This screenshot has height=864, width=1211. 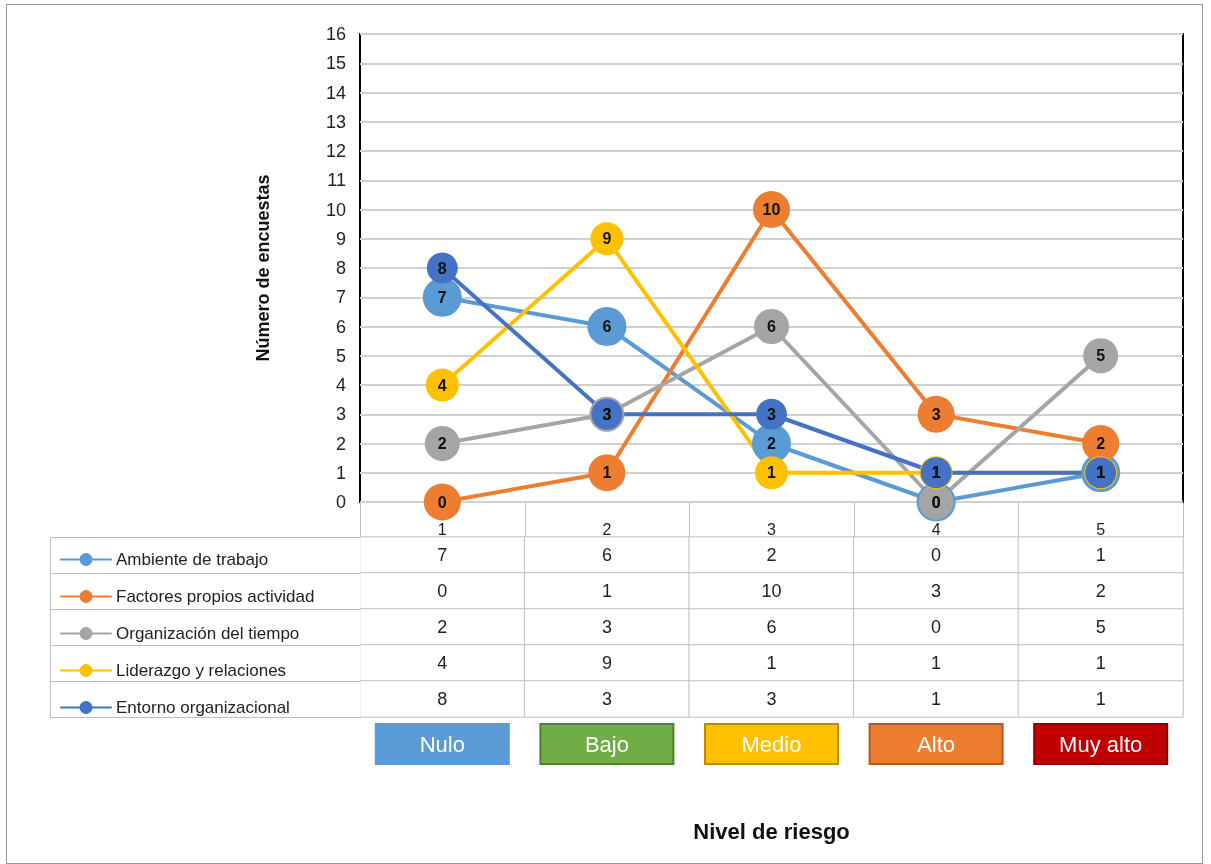 What do you see at coordinates (335, 63) in the screenshot?
I see `y-tick-label: 15` at bounding box center [335, 63].